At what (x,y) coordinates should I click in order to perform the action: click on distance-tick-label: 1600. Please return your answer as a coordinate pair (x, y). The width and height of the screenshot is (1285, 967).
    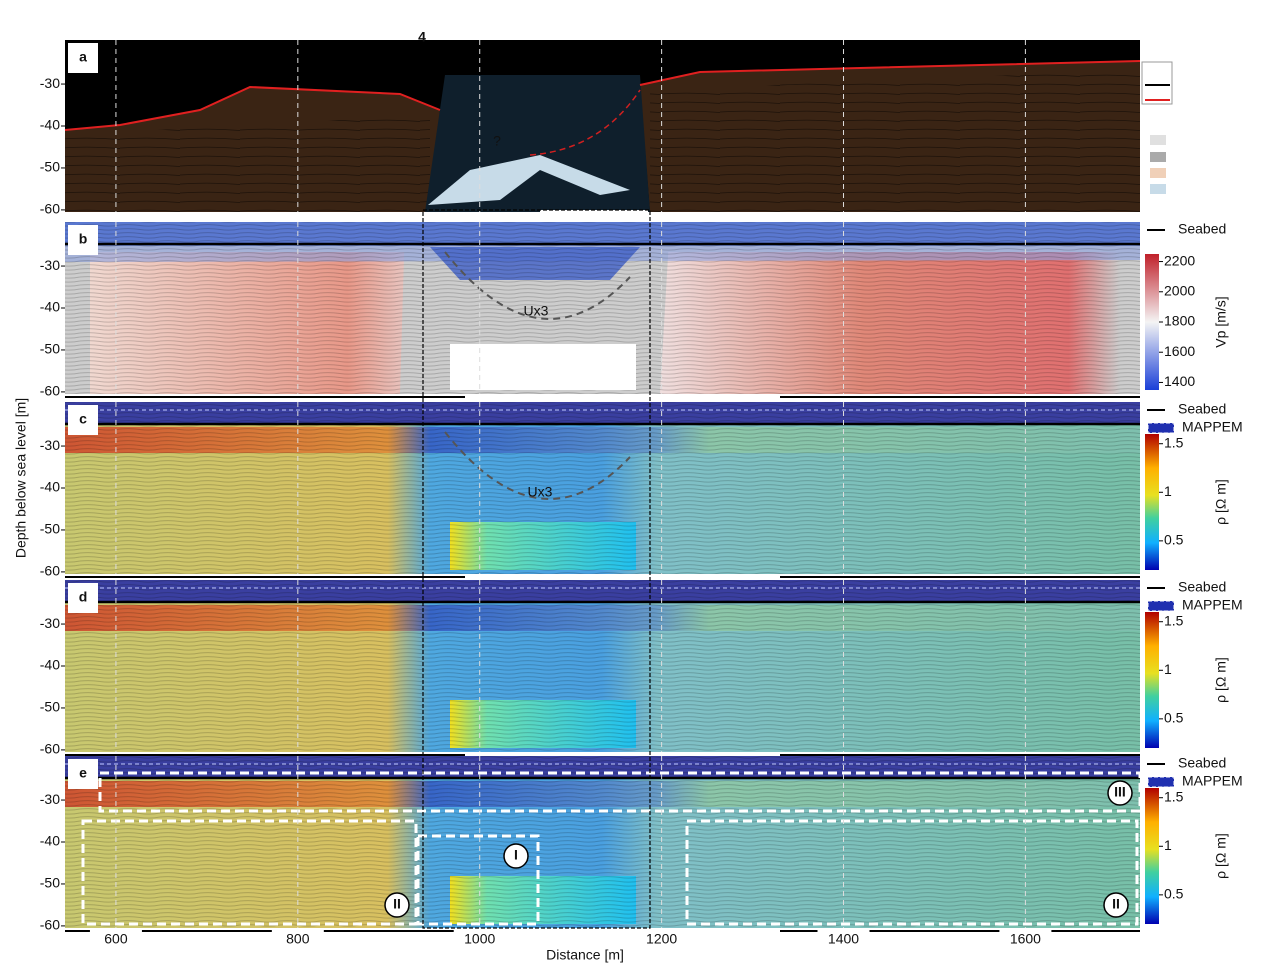
    Looking at the image, I should click on (1025, 939).